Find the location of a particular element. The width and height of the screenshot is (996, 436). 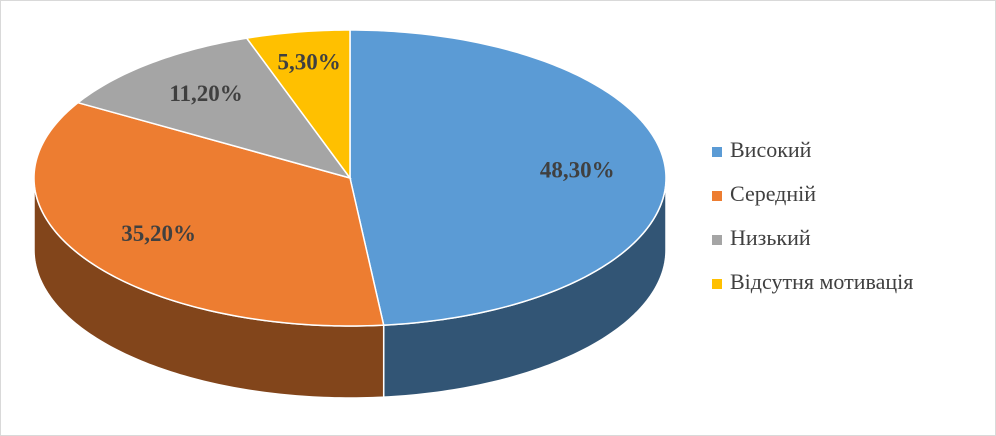

legend-label: Середній is located at coordinates (773, 193).